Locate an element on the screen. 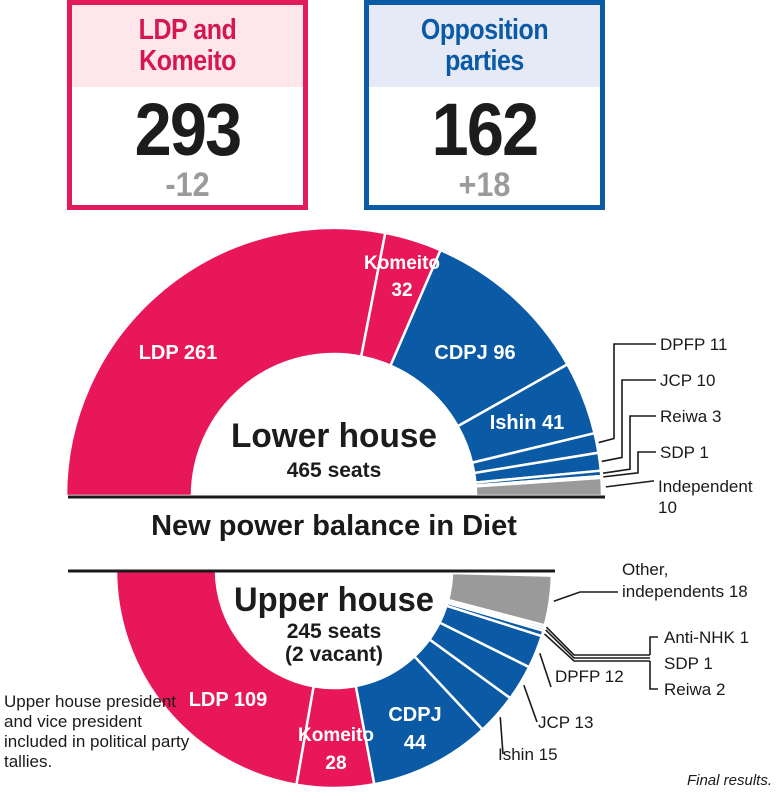  lower-leader-dpfp is located at coordinates (627, 393).